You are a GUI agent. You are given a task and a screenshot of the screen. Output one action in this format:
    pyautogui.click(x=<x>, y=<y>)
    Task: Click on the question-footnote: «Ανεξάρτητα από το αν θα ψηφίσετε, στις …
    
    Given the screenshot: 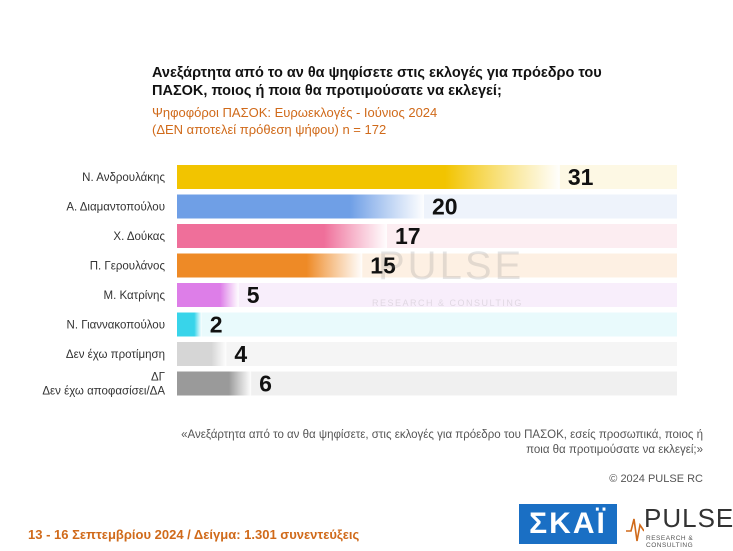 What is the action you would take?
    pyautogui.click(x=442, y=442)
    